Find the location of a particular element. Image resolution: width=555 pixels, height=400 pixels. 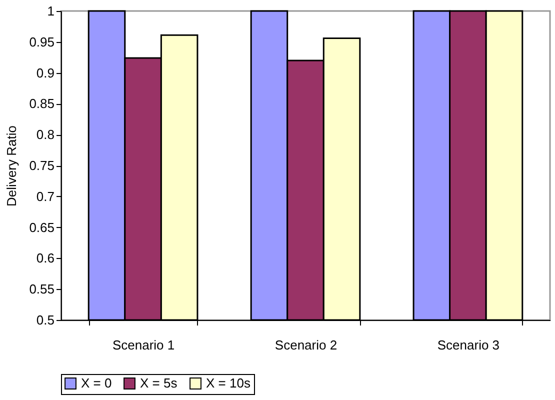

y-tick-label: 0.5 is located at coordinates (45, 320).